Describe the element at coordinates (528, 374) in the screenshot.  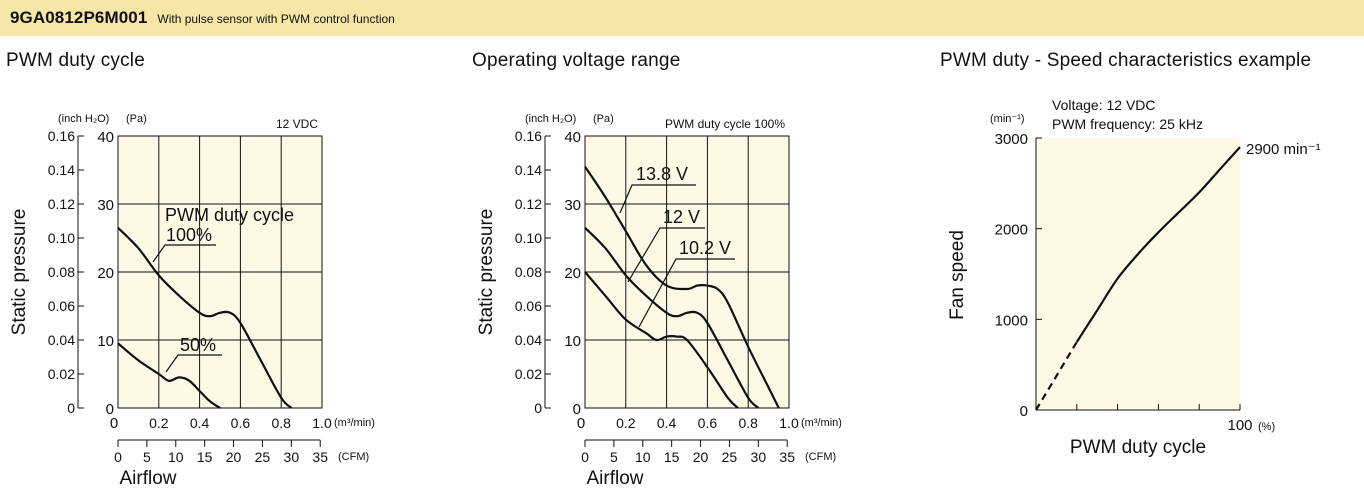
I see `chart2-inch-tick-label-1: 0.02` at that location.